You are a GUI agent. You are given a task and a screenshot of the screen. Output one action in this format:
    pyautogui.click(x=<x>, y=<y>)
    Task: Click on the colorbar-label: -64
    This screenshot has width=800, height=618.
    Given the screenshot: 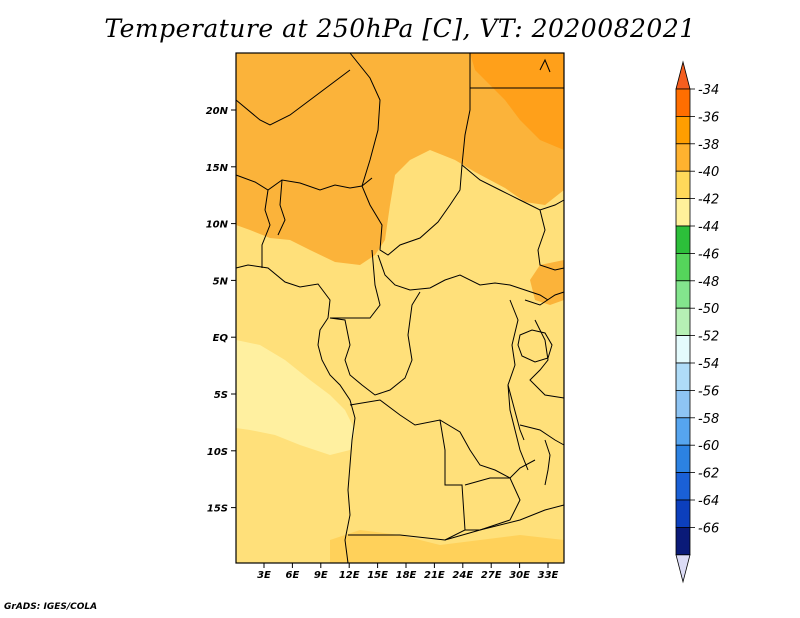 What is the action you would take?
    pyautogui.click(x=708, y=501)
    